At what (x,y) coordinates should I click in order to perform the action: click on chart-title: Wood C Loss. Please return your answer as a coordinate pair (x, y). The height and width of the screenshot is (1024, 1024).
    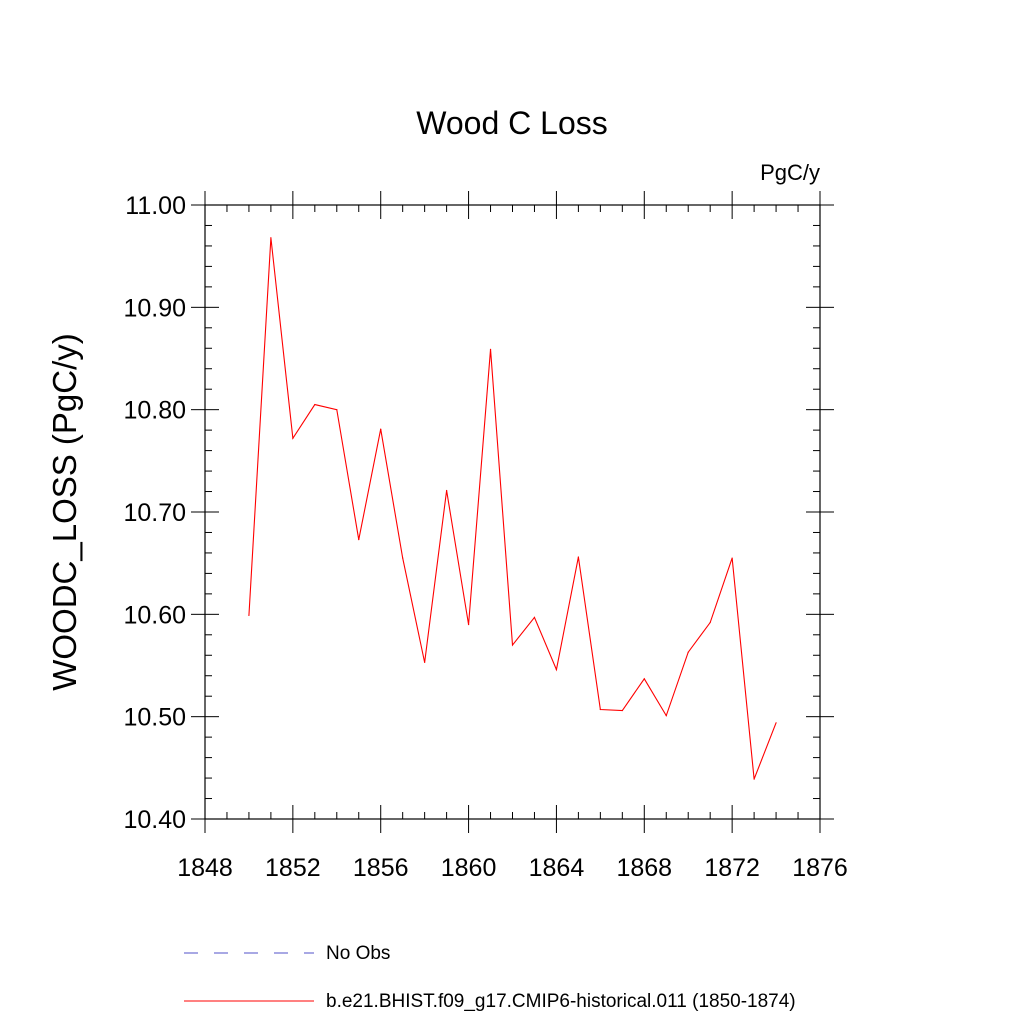
    Looking at the image, I should click on (512, 123).